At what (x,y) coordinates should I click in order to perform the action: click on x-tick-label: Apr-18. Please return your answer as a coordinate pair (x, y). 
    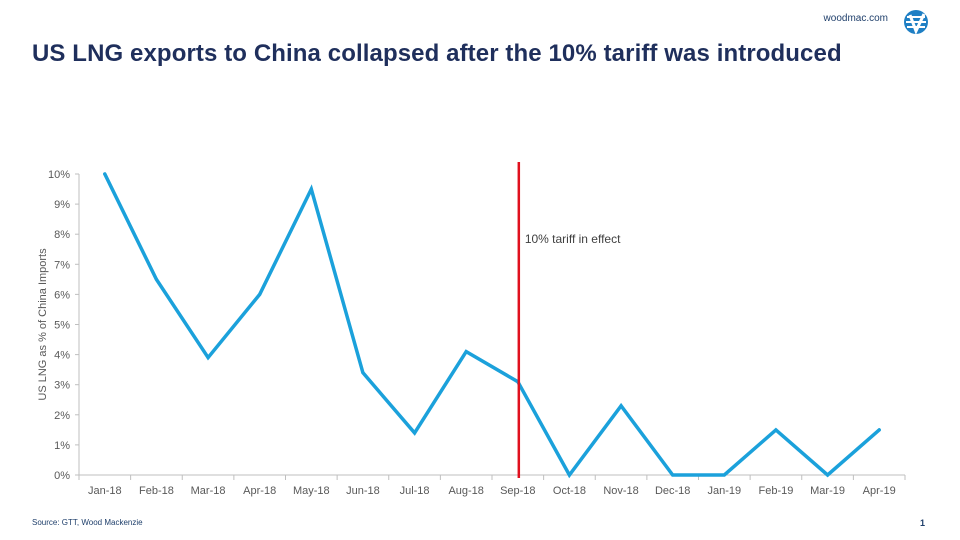
    Looking at the image, I should click on (259, 491).